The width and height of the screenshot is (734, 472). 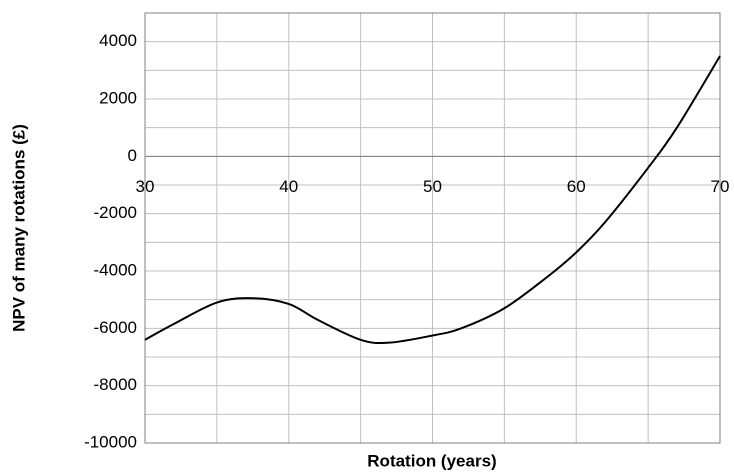 I want to click on x-axis-title: Rotation (years), so click(x=431, y=460).